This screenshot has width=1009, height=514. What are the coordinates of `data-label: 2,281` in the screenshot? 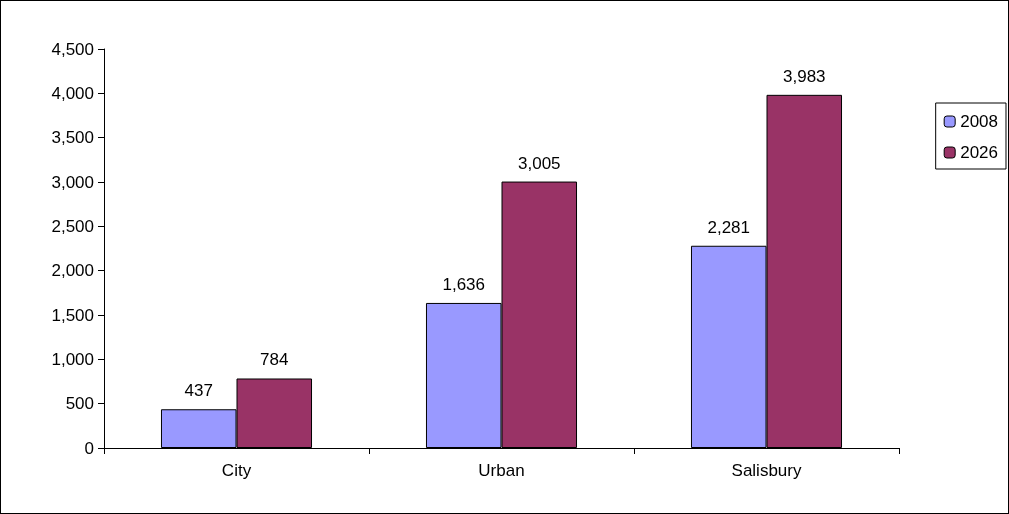 It's located at (729, 227).